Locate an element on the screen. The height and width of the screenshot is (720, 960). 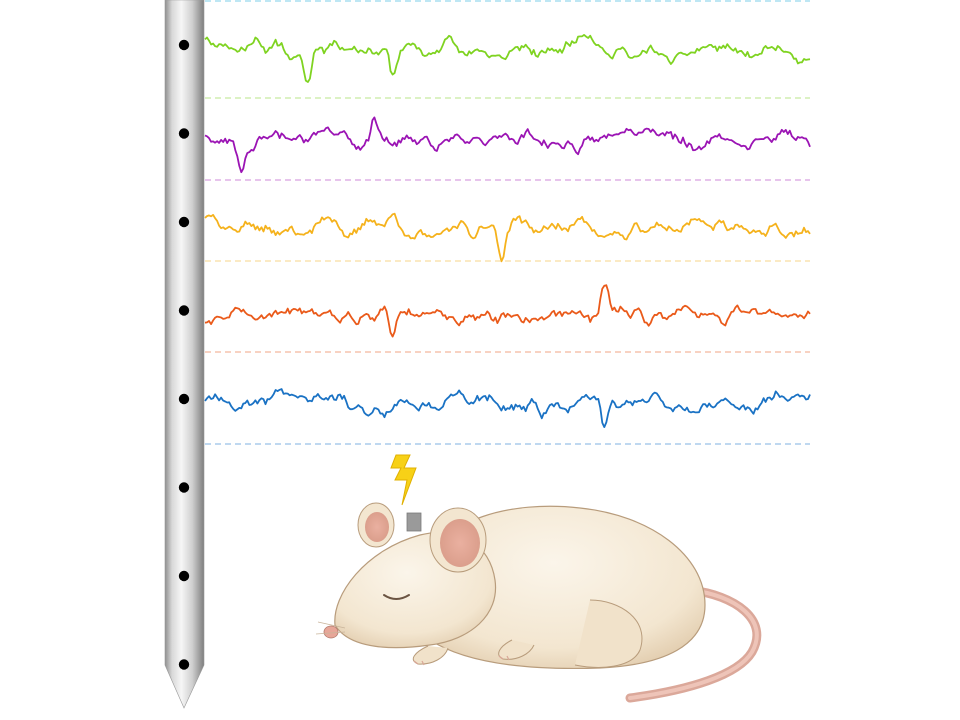
lightning-bolt-icon is located at coordinates (403, 480).